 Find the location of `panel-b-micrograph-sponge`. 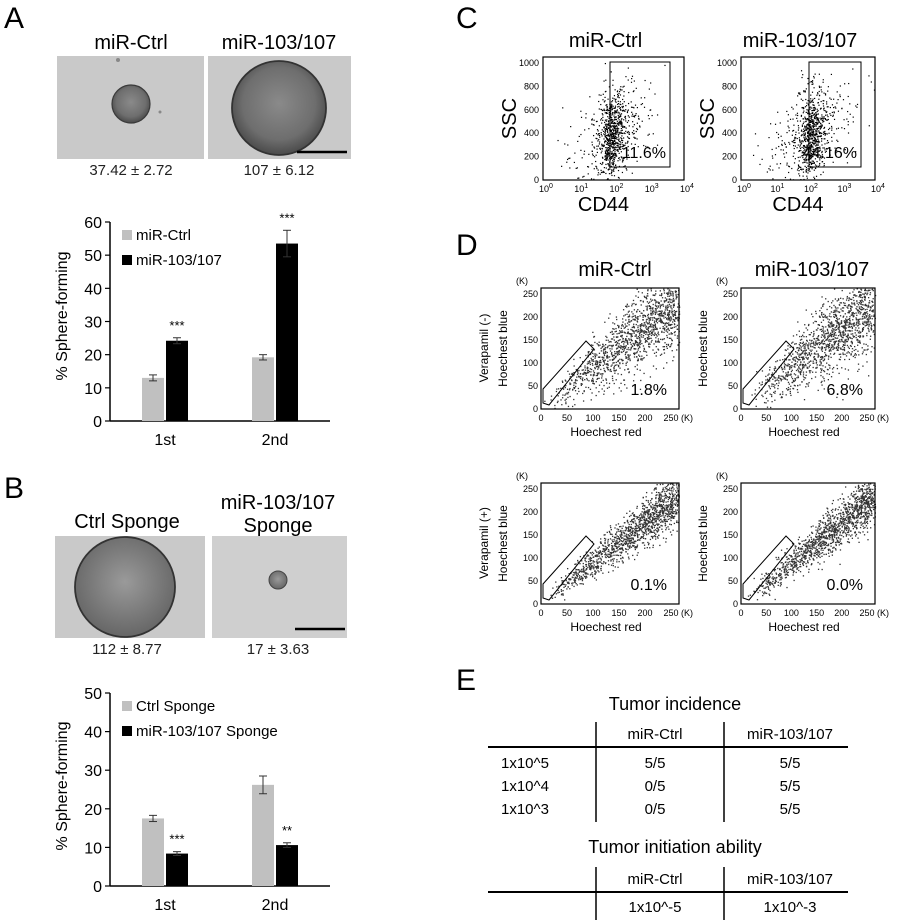

panel-b-micrograph-sponge is located at coordinates (279, 587).